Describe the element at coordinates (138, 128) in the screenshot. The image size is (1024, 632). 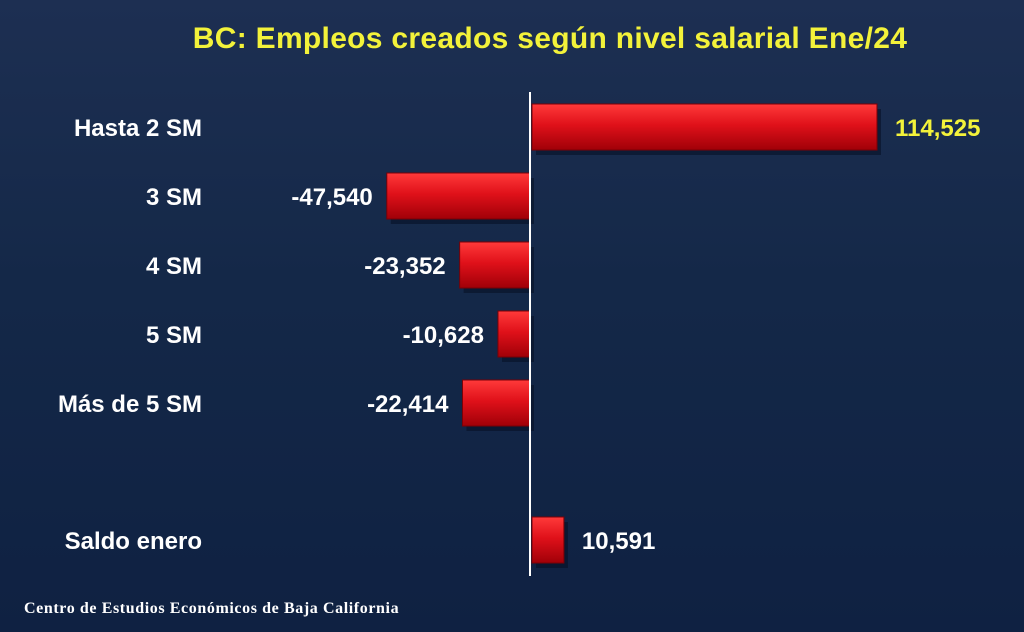
I see `category-label: Hasta 2 SM` at that location.